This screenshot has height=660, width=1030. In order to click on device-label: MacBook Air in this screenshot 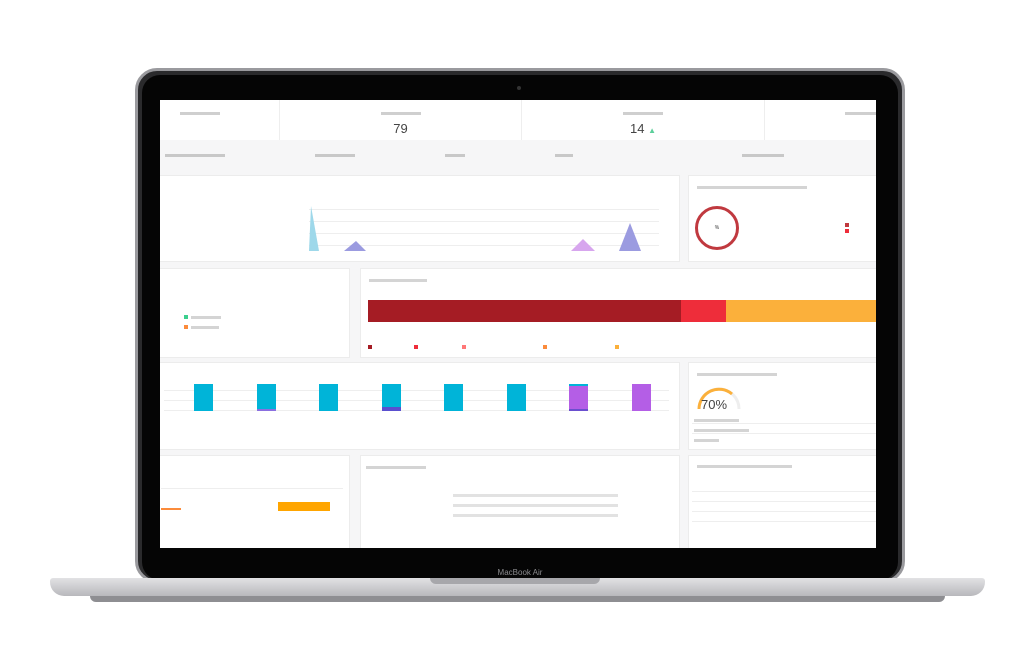, I will do `click(520, 572)`.